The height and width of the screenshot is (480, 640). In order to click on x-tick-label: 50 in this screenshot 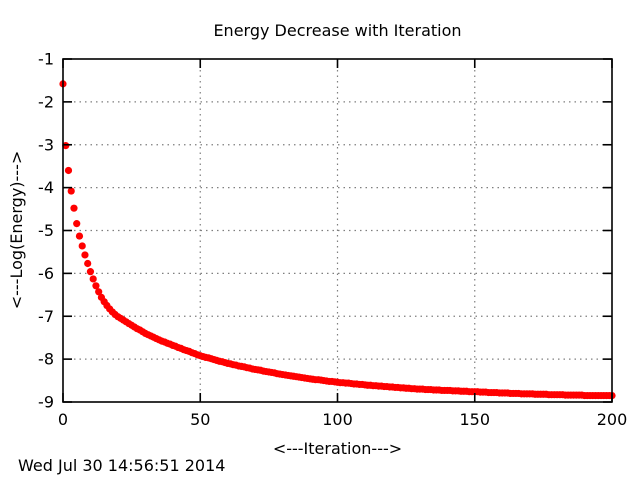, I will do `click(200, 419)`.